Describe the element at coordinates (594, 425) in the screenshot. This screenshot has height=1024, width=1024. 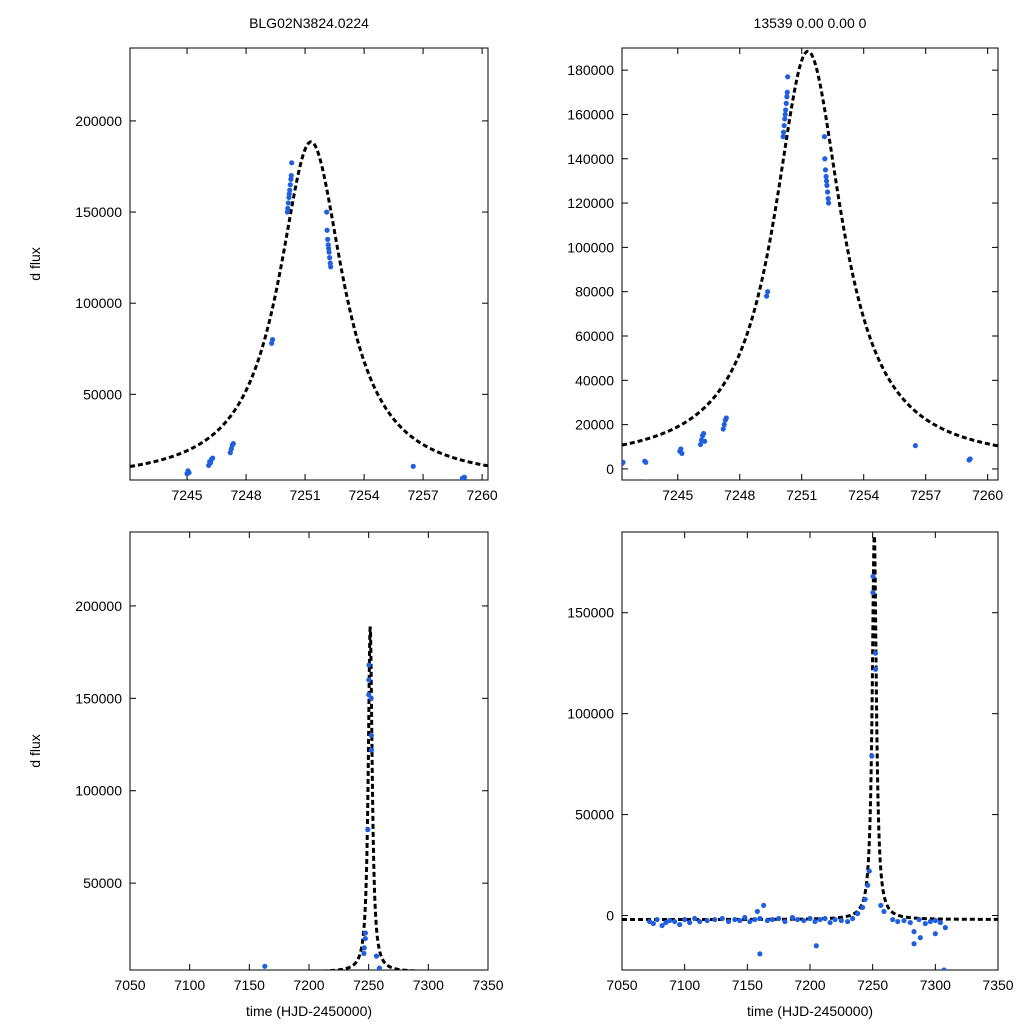
I see `y-tick-label: 20000` at that location.